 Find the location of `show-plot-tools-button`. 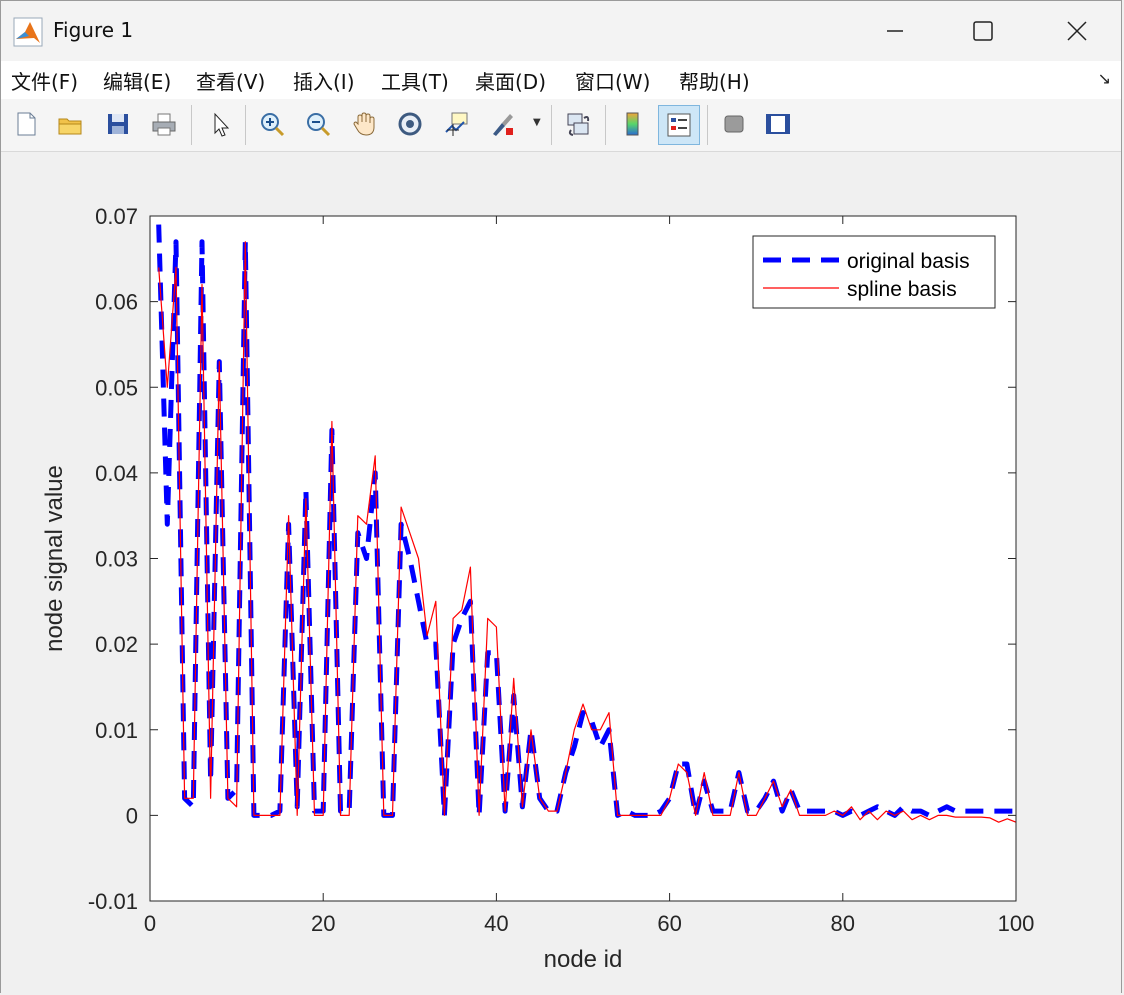

show-plot-tools-button is located at coordinates (778, 124).